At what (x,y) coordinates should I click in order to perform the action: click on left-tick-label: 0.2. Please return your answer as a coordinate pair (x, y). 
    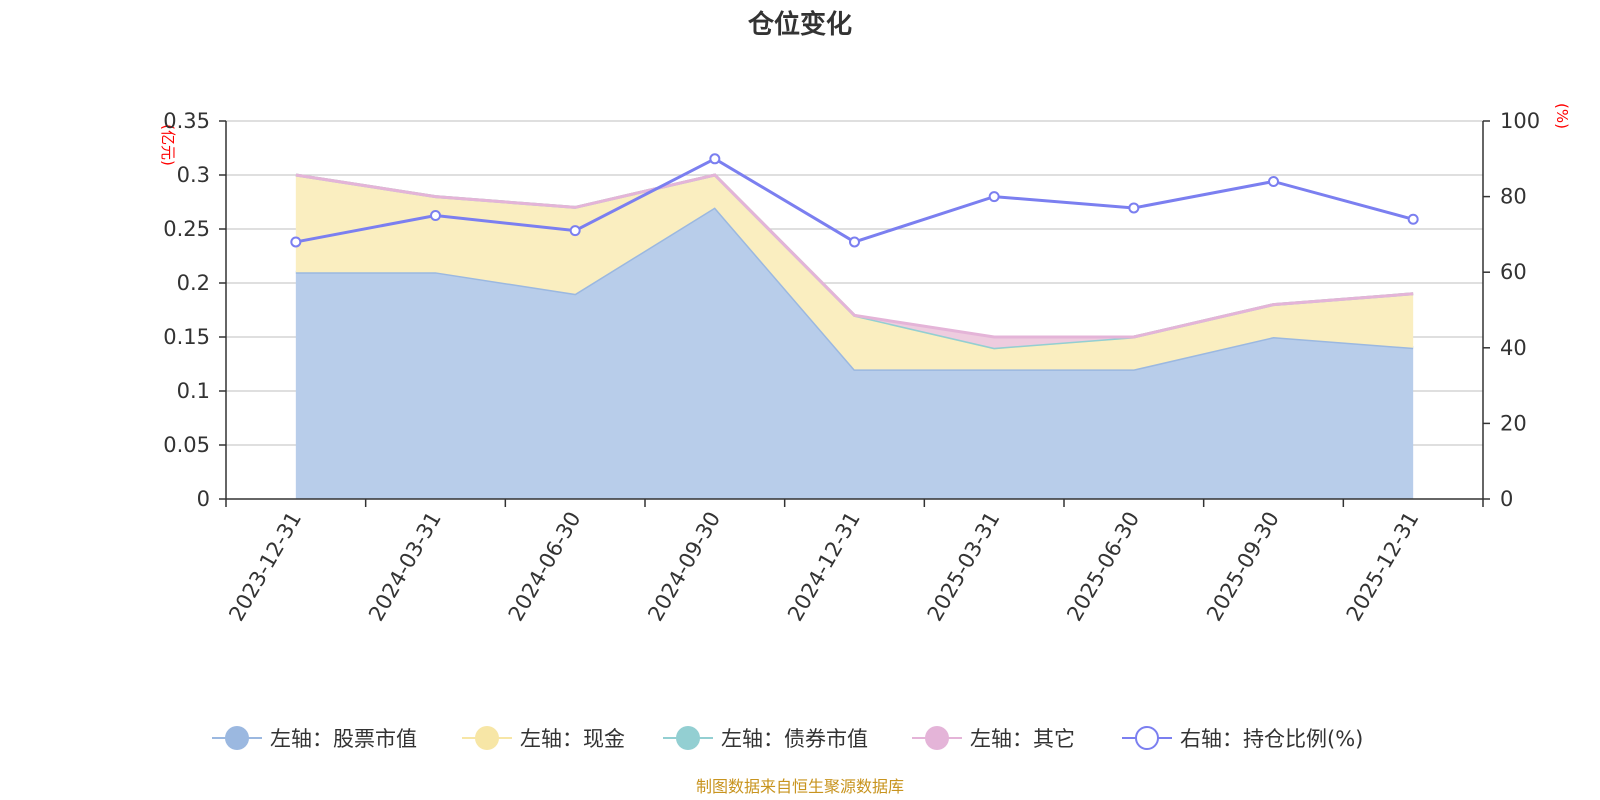
    Looking at the image, I should click on (193, 283).